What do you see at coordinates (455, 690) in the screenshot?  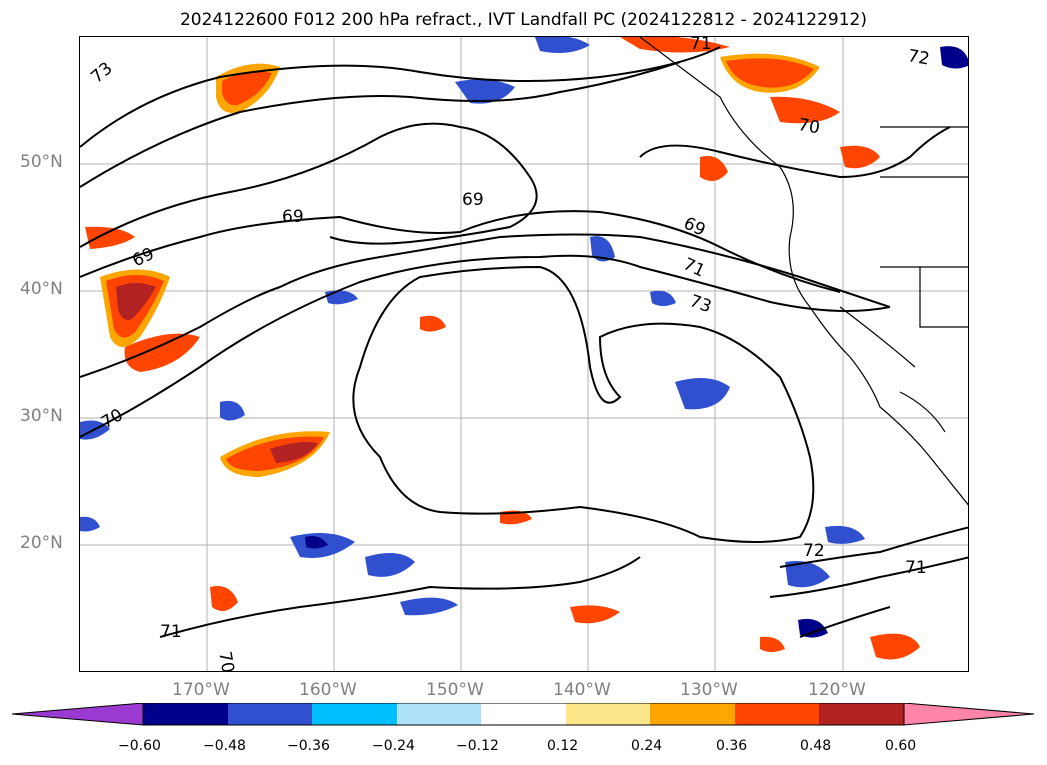 I see `lon-label: 150°W` at bounding box center [455, 690].